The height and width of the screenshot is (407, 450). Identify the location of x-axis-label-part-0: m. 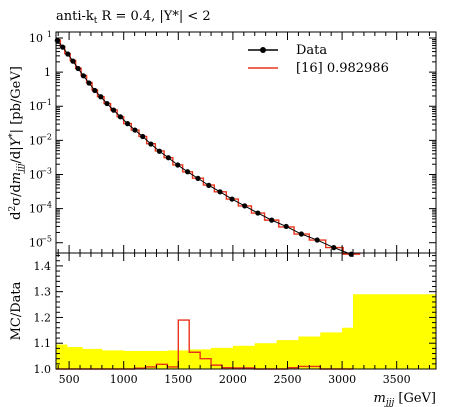
(380, 398).